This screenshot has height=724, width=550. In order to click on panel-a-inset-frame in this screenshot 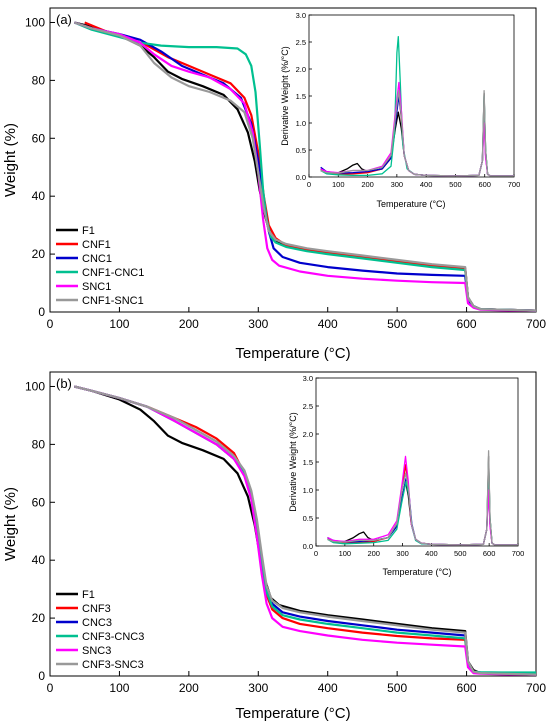, I will do `click(411, 96)`.